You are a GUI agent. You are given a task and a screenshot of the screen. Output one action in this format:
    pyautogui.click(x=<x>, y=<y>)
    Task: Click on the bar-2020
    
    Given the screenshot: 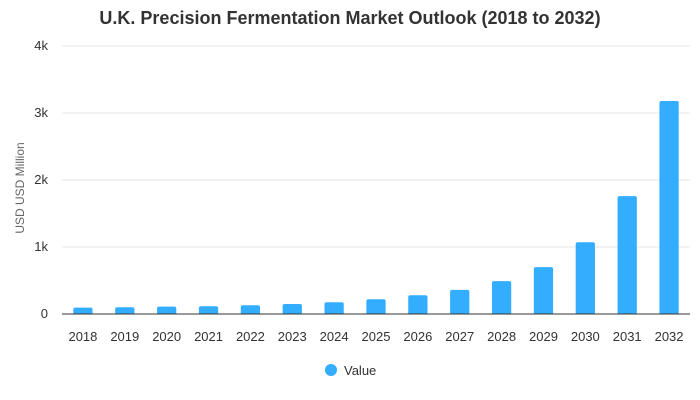 What is the action you would take?
    pyautogui.click(x=167, y=310)
    